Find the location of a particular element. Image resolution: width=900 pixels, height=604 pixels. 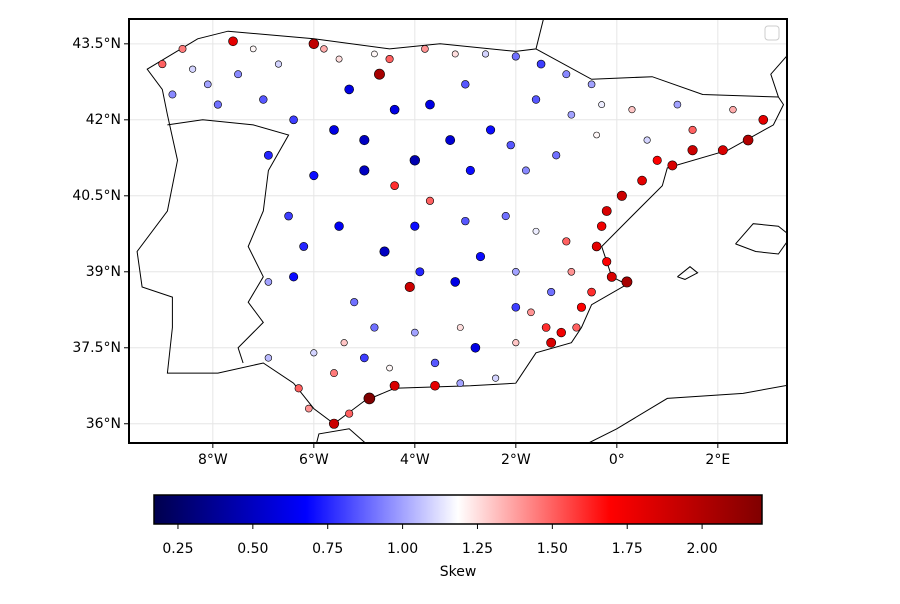

y-tick-label: 43.5°N is located at coordinates (96, 44).